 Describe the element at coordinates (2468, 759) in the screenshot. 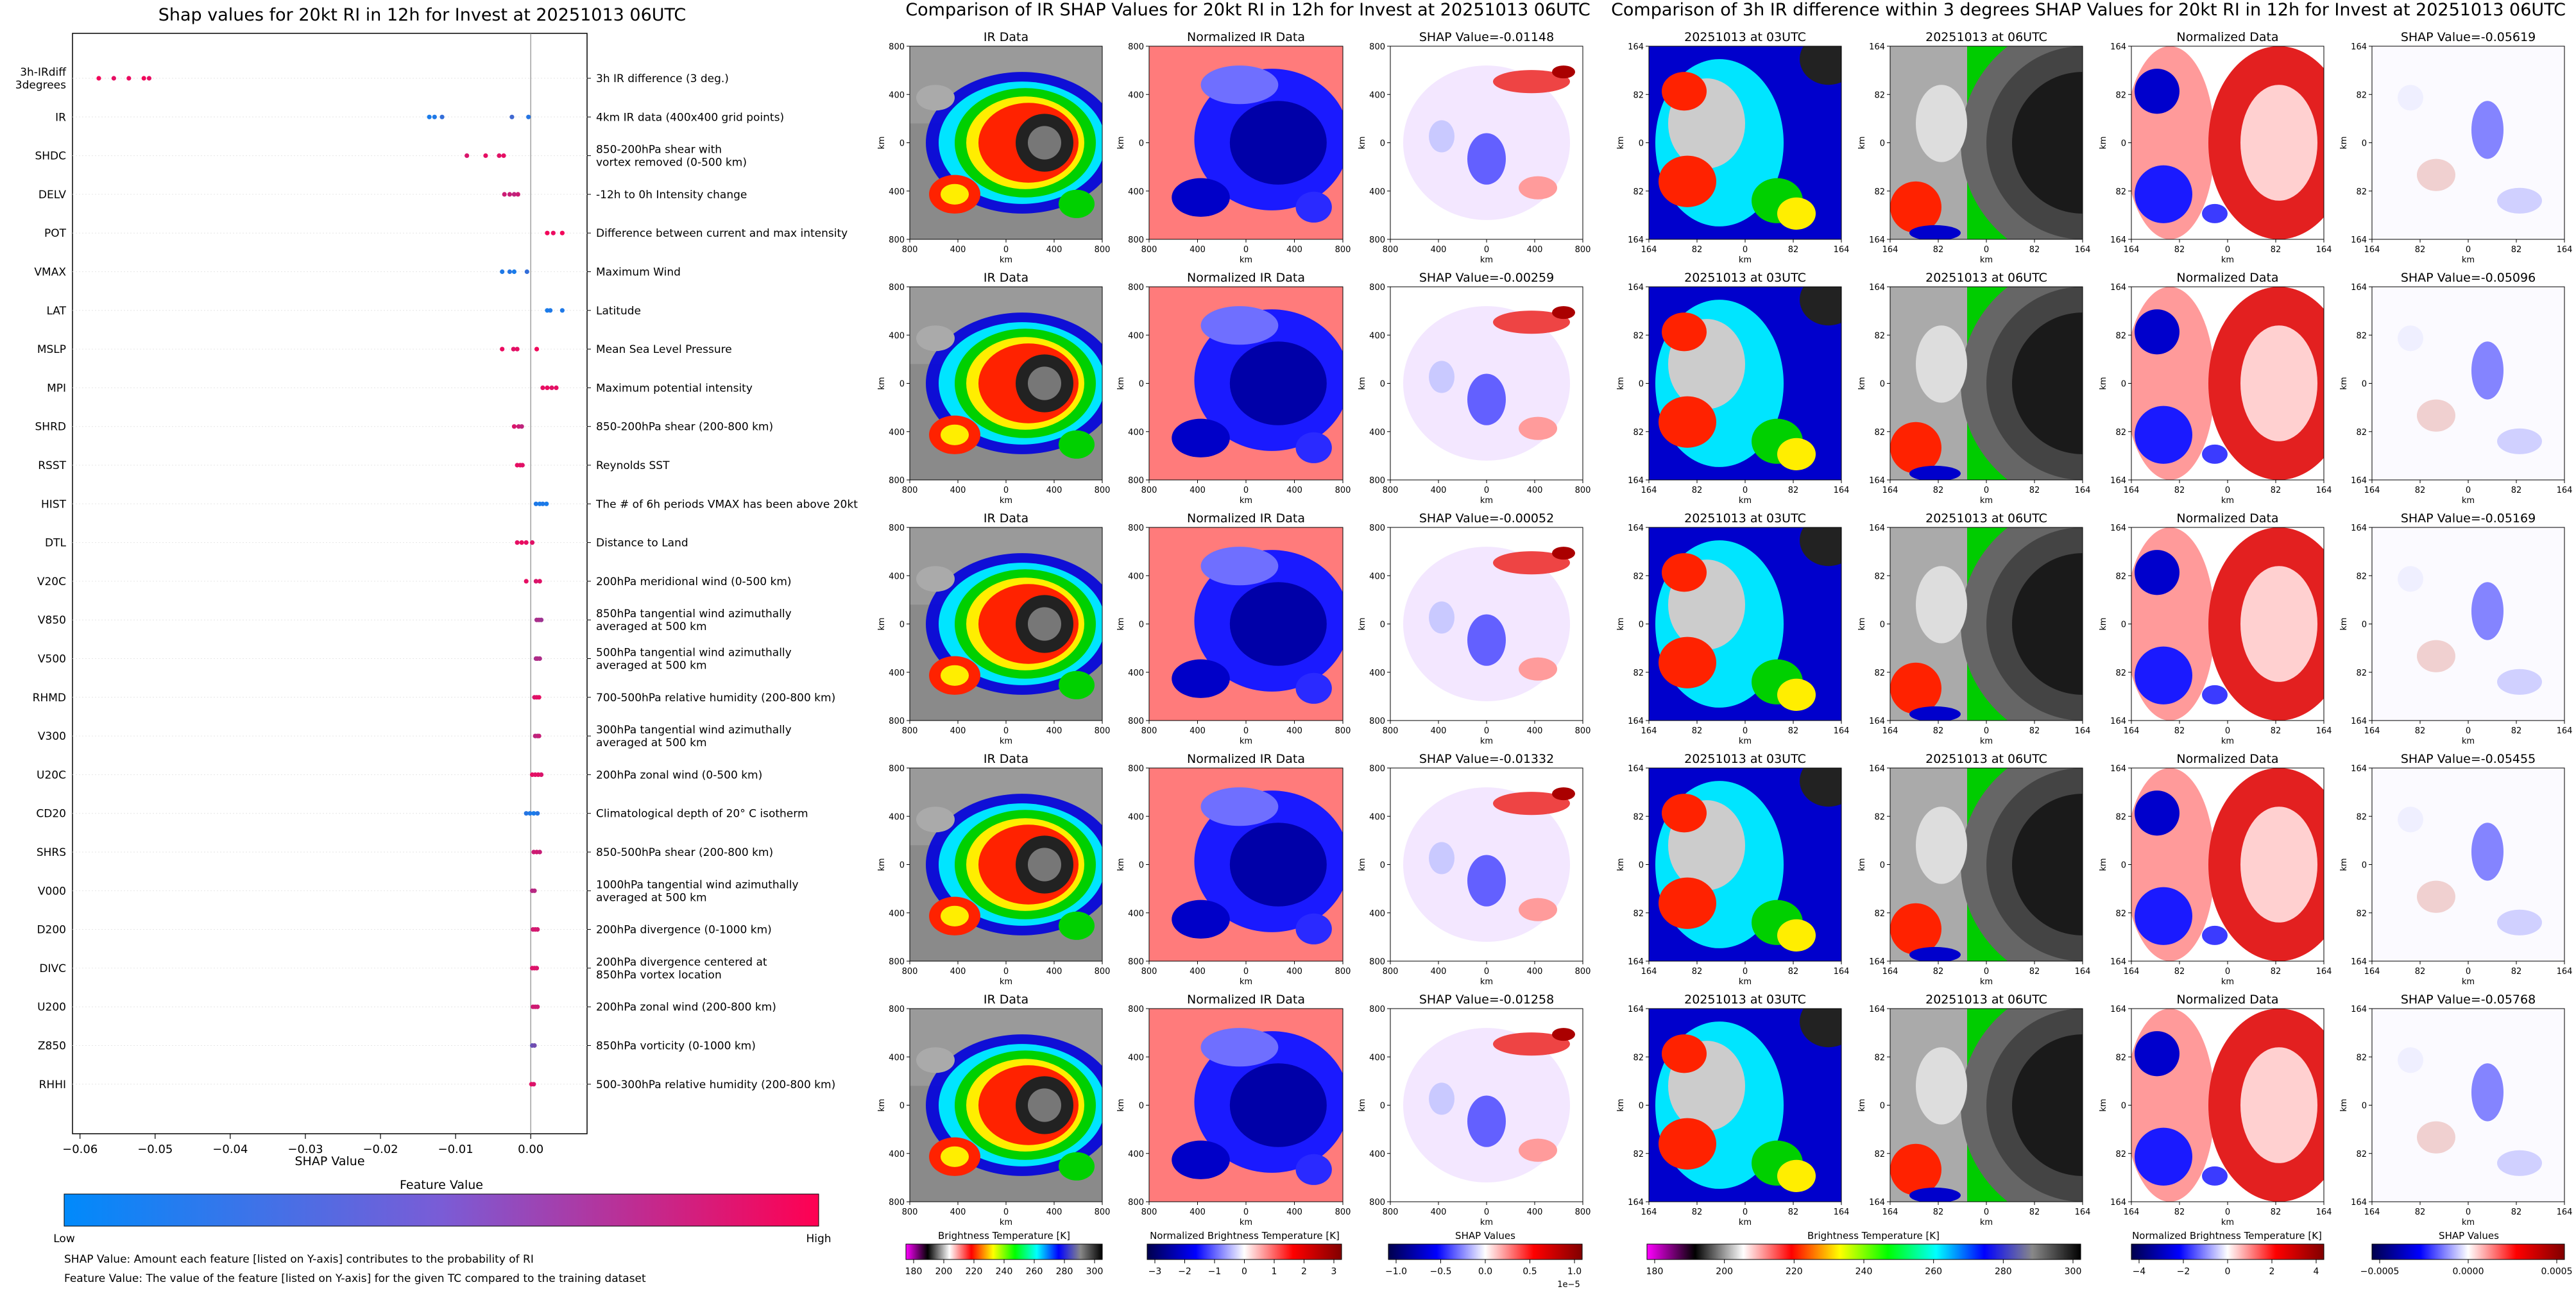

I see `subplot-title: SHAP Value=-0.05455` at that location.